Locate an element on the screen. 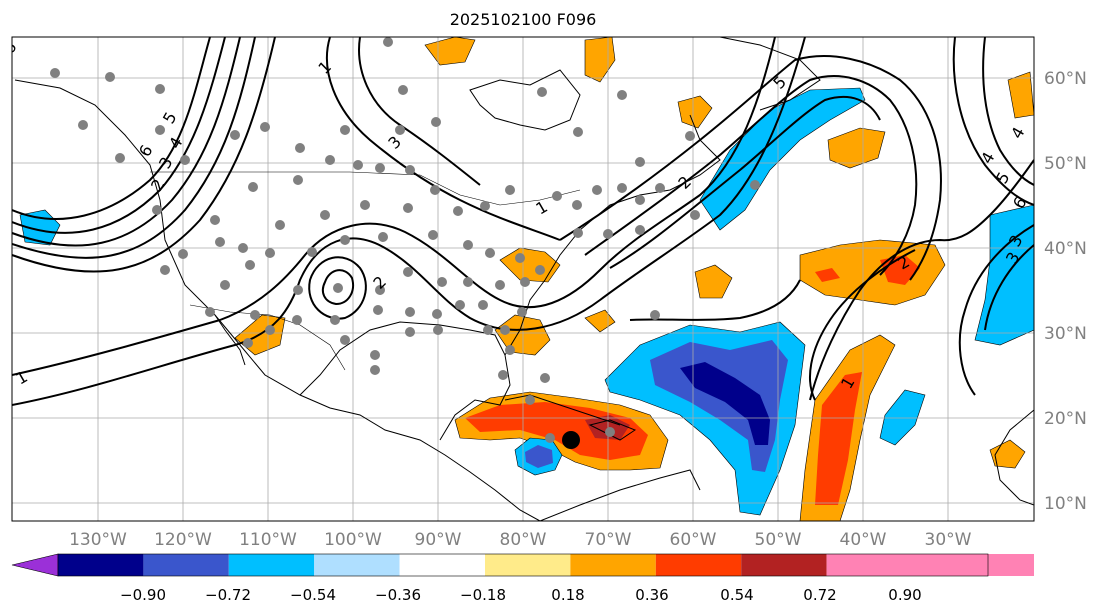 Image resolution: width=1105 pixels, height=615 pixels. contour-low-center is located at coordinates (337, 288).